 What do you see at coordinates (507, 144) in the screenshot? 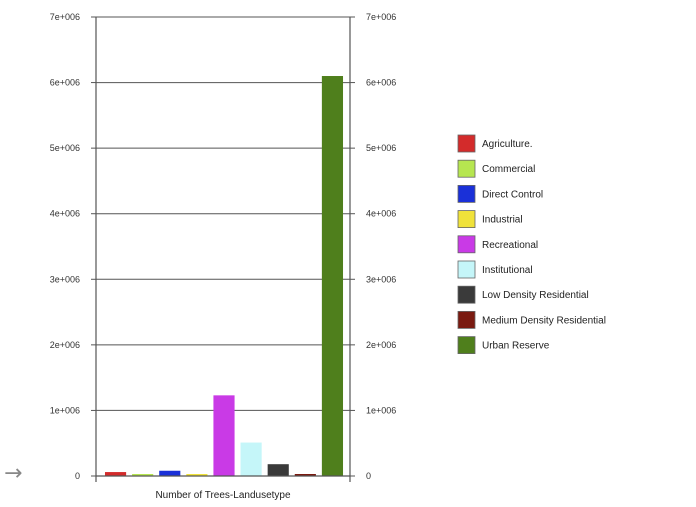
I see `legend-label: Agriculture.` at bounding box center [507, 144].